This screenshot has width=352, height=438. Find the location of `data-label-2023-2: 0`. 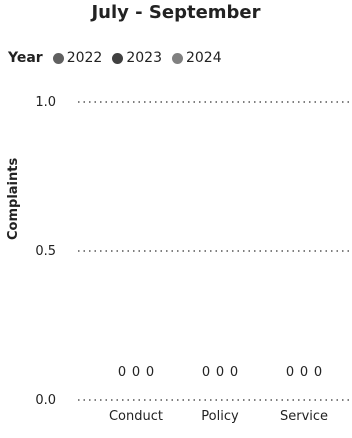

data-label-2023-2: 0 is located at coordinates (304, 372).